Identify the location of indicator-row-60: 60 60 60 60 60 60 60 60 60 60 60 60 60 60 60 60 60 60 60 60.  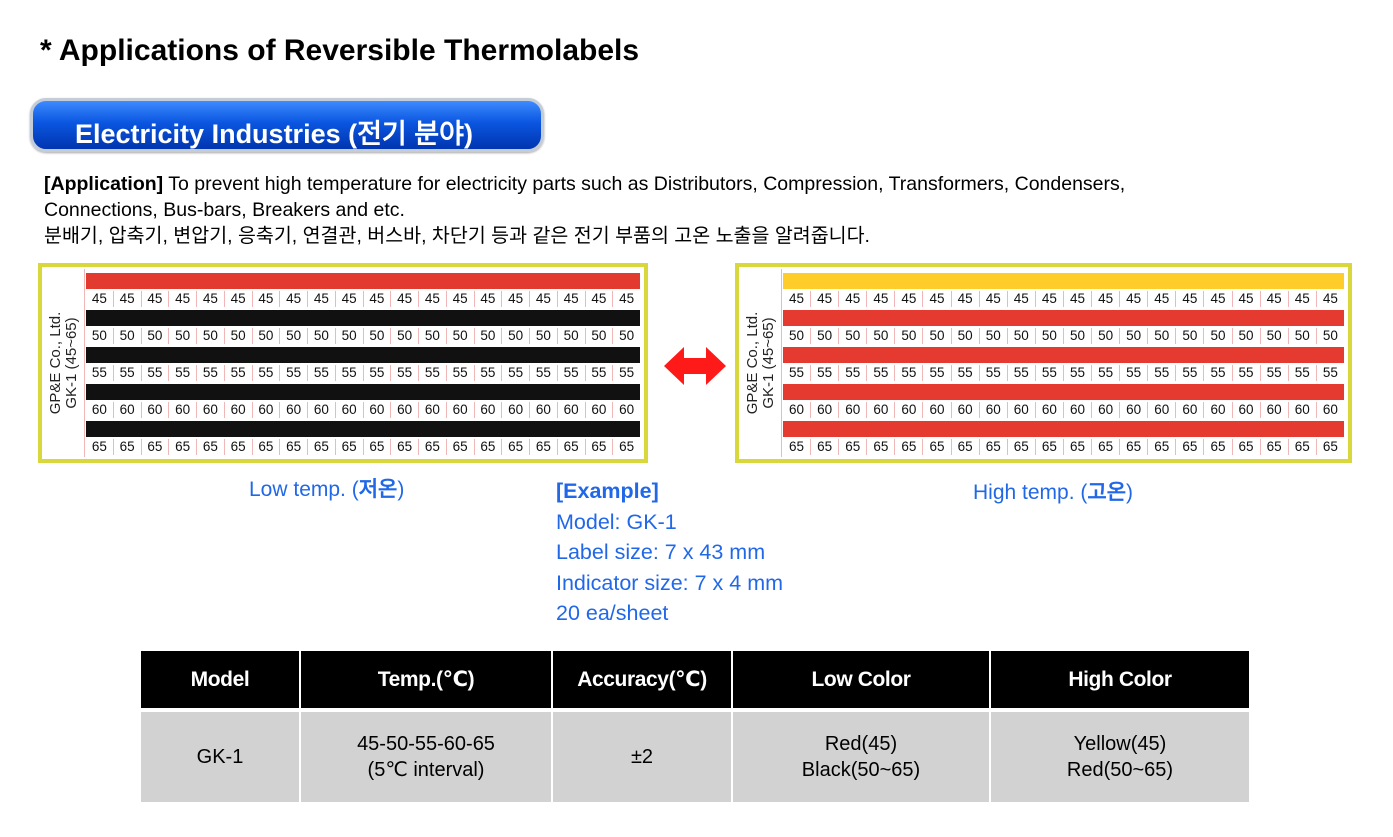
(363, 400).